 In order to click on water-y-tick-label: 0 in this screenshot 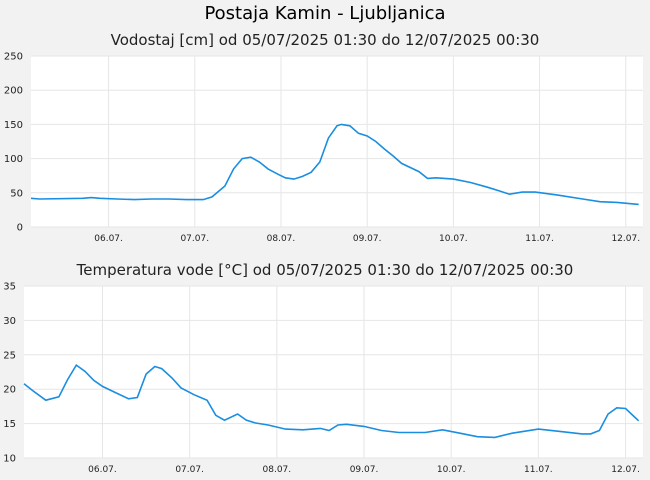, I will do `click(20, 228)`.